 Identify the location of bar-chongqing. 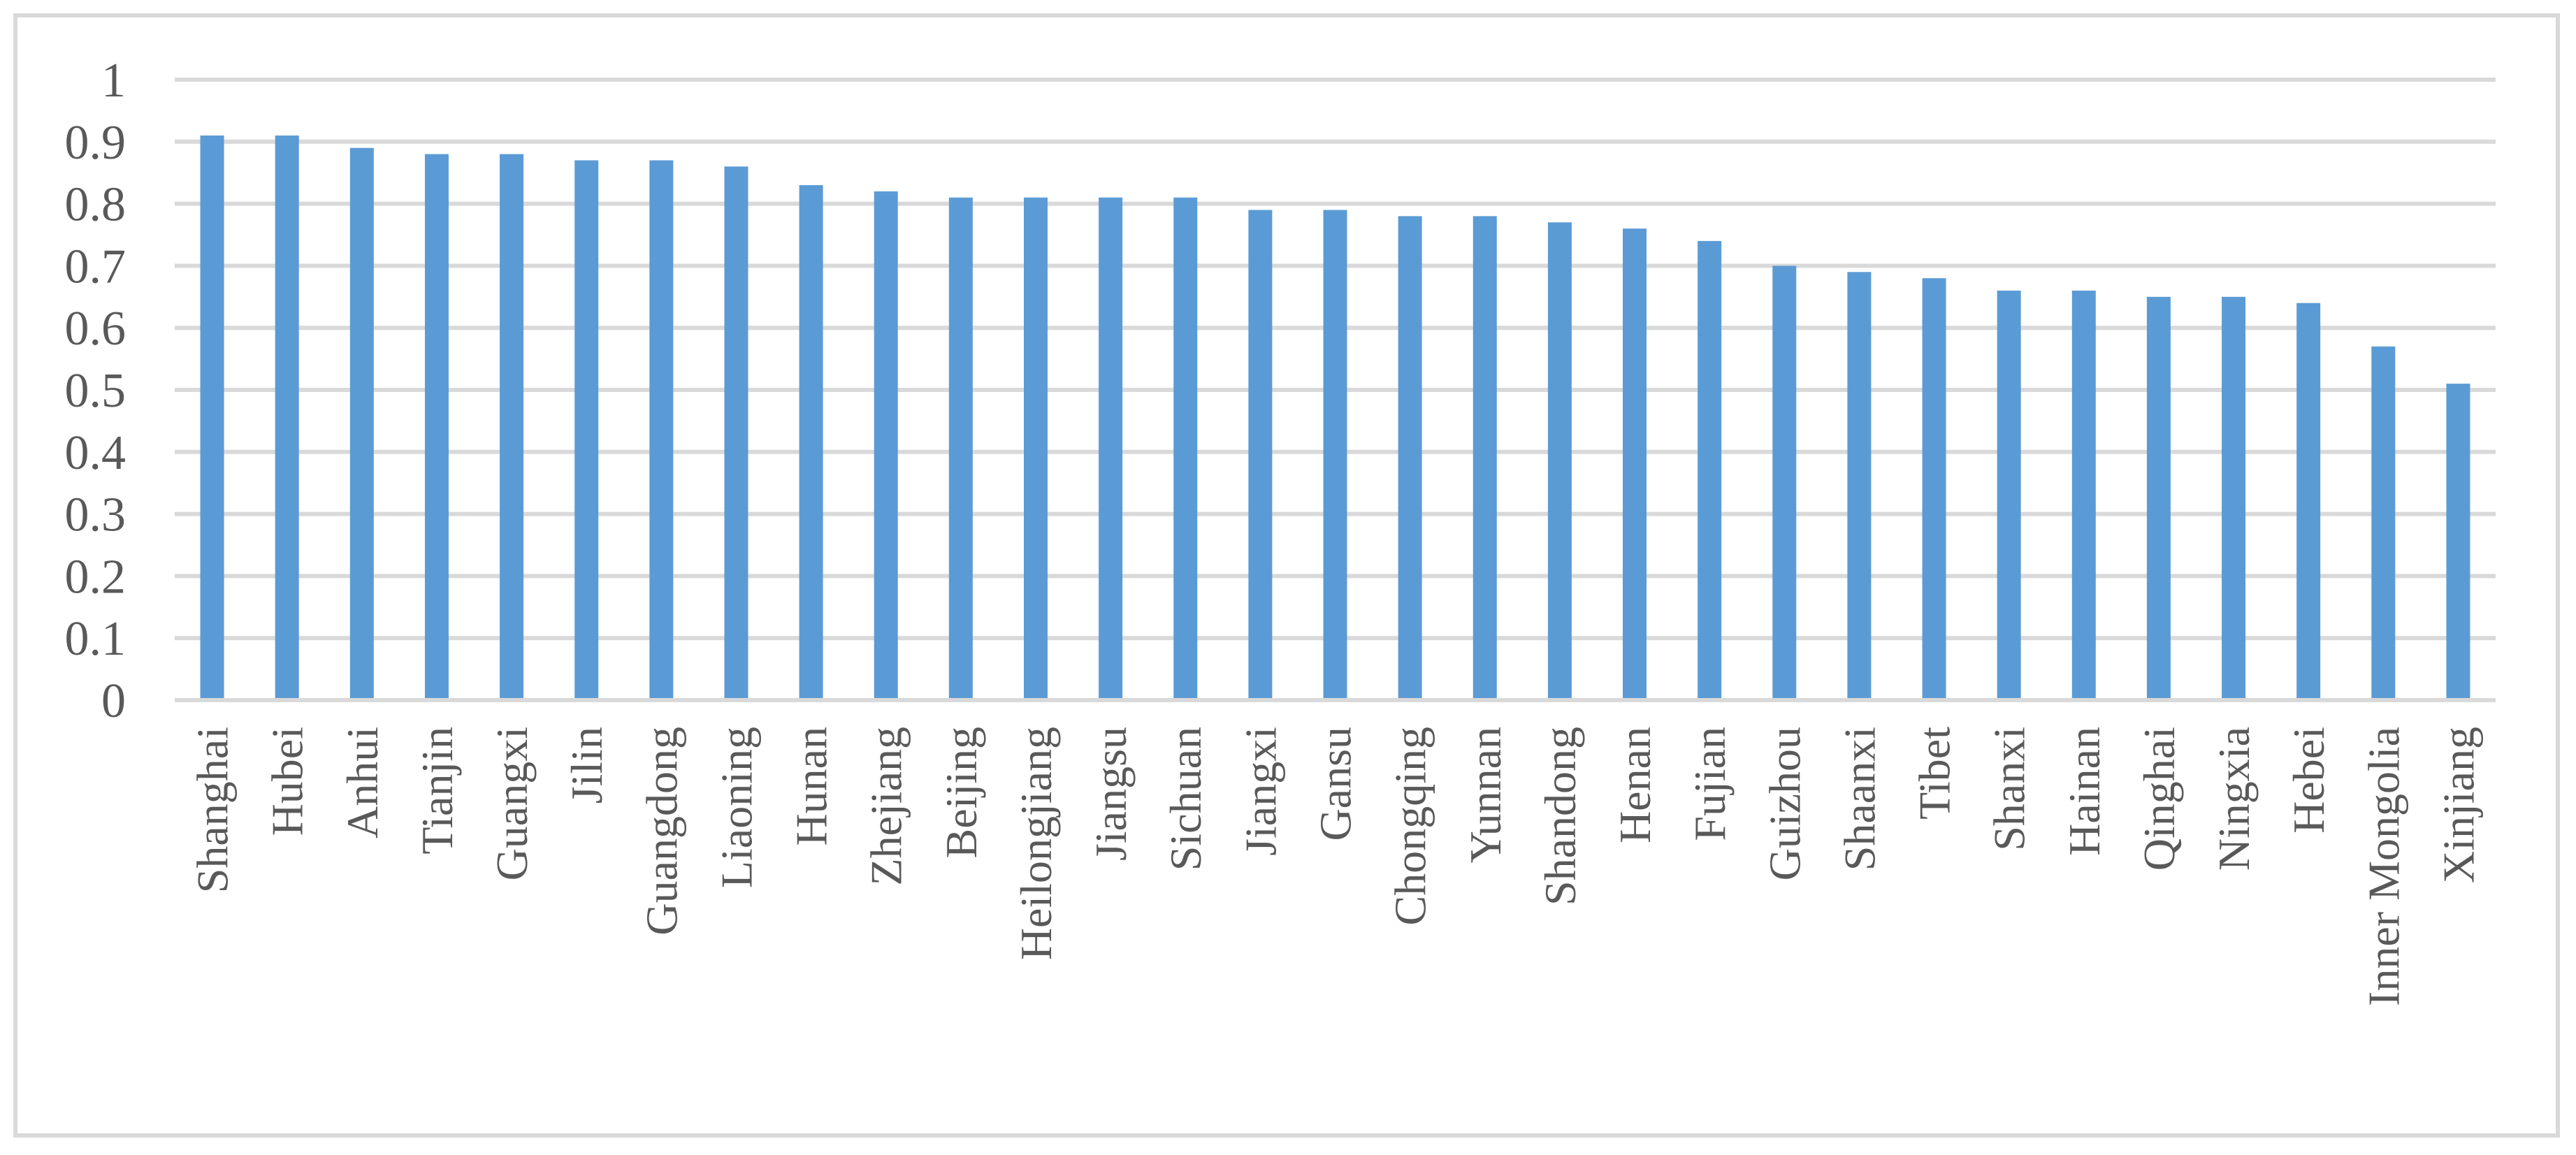
(1410, 457).